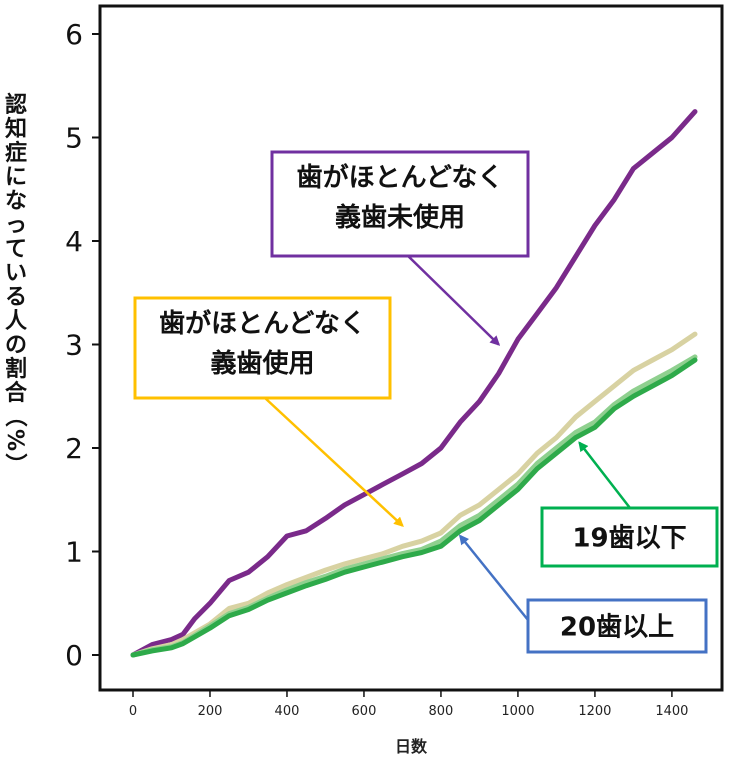 The width and height of the screenshot is (743, 760). Describe the element at coordinates (408, 704) in the screenshot. I see `x-axis: 0 200 400 600 800 1000 1200 1400` at that location.